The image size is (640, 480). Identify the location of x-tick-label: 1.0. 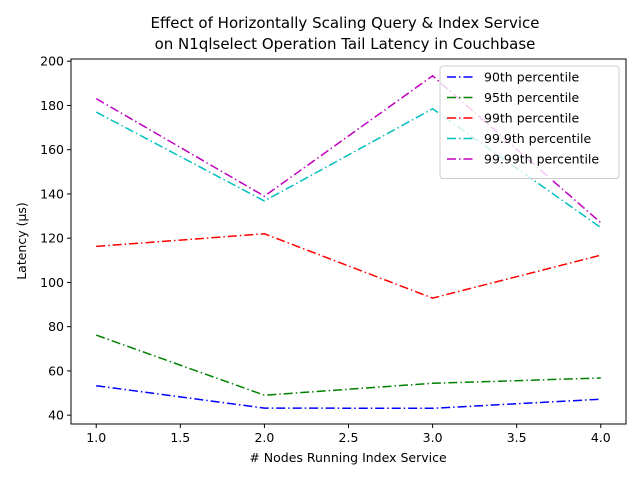
(96, 437).